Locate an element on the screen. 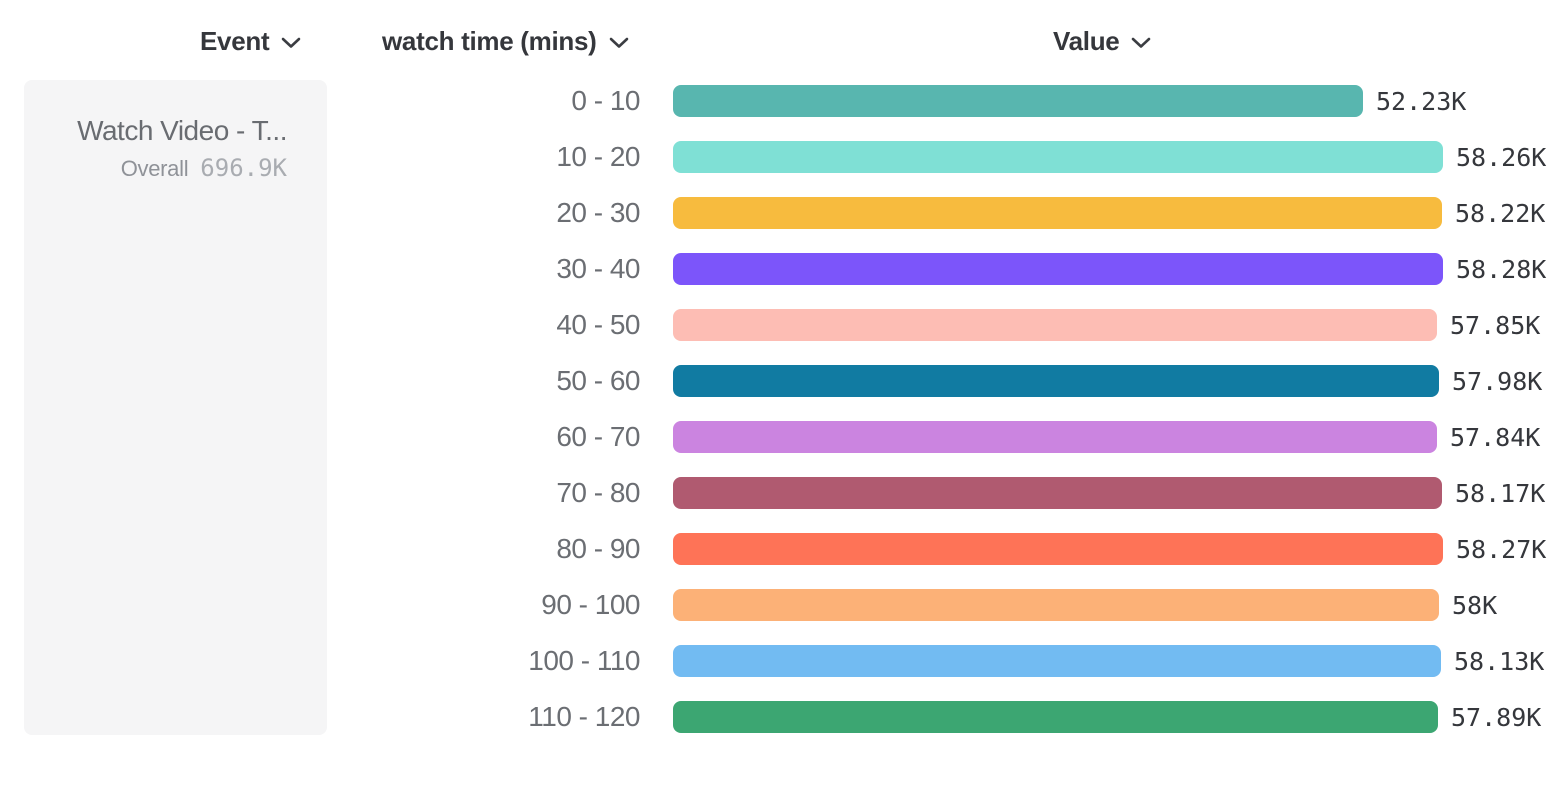 The width and height of the screenshot is (1568, 790). chart-row: 40 - 50 57.85K is located at coordinates (784, 325).